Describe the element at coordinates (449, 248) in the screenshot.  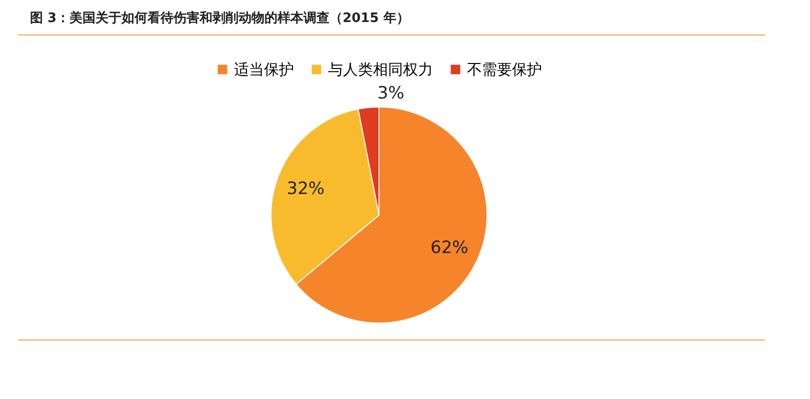
I see `data-label: 62%` at that location.